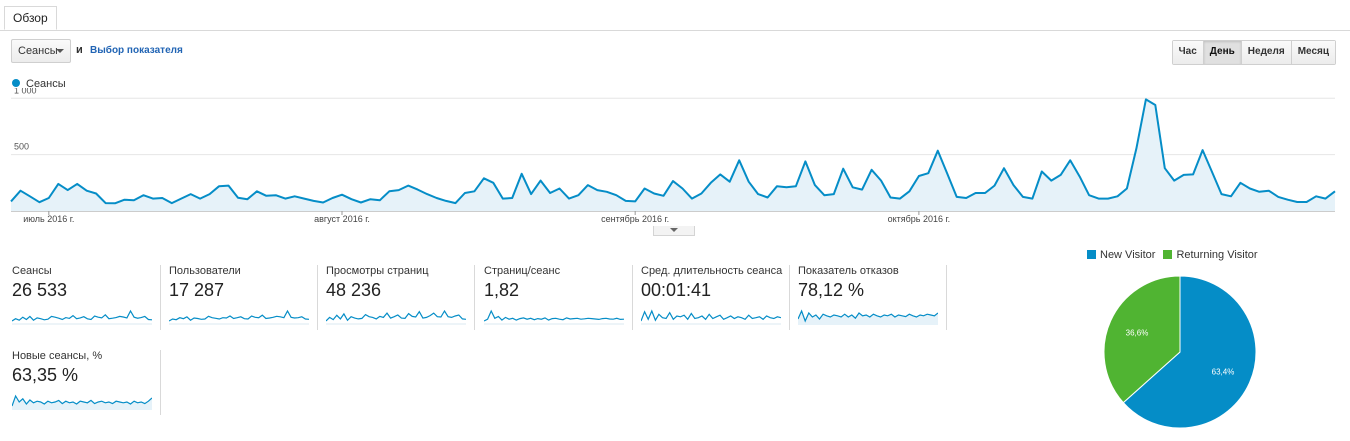  Describe the element at coordinates (715, 298) in the screenshot. I see `metric-card-avg-duration: Сред. длительность сеанса 00:01:41` at that location.